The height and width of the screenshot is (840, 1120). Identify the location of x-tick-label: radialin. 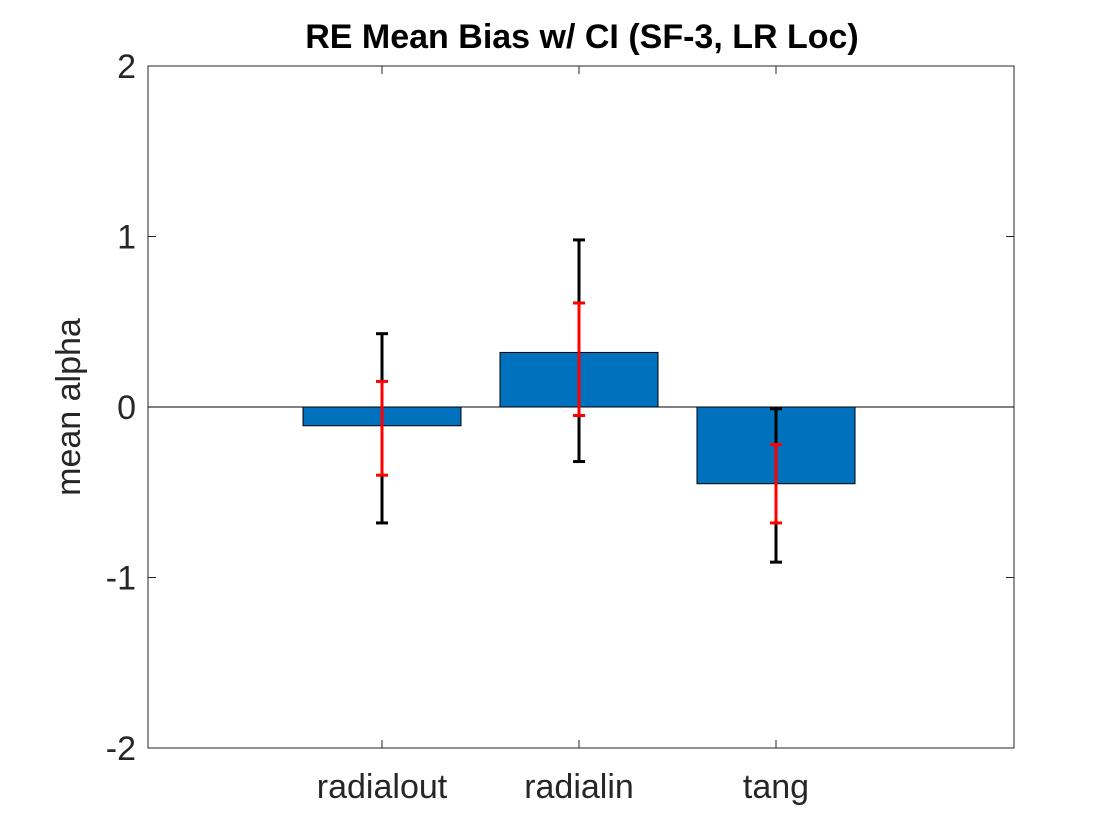
(579, 787).